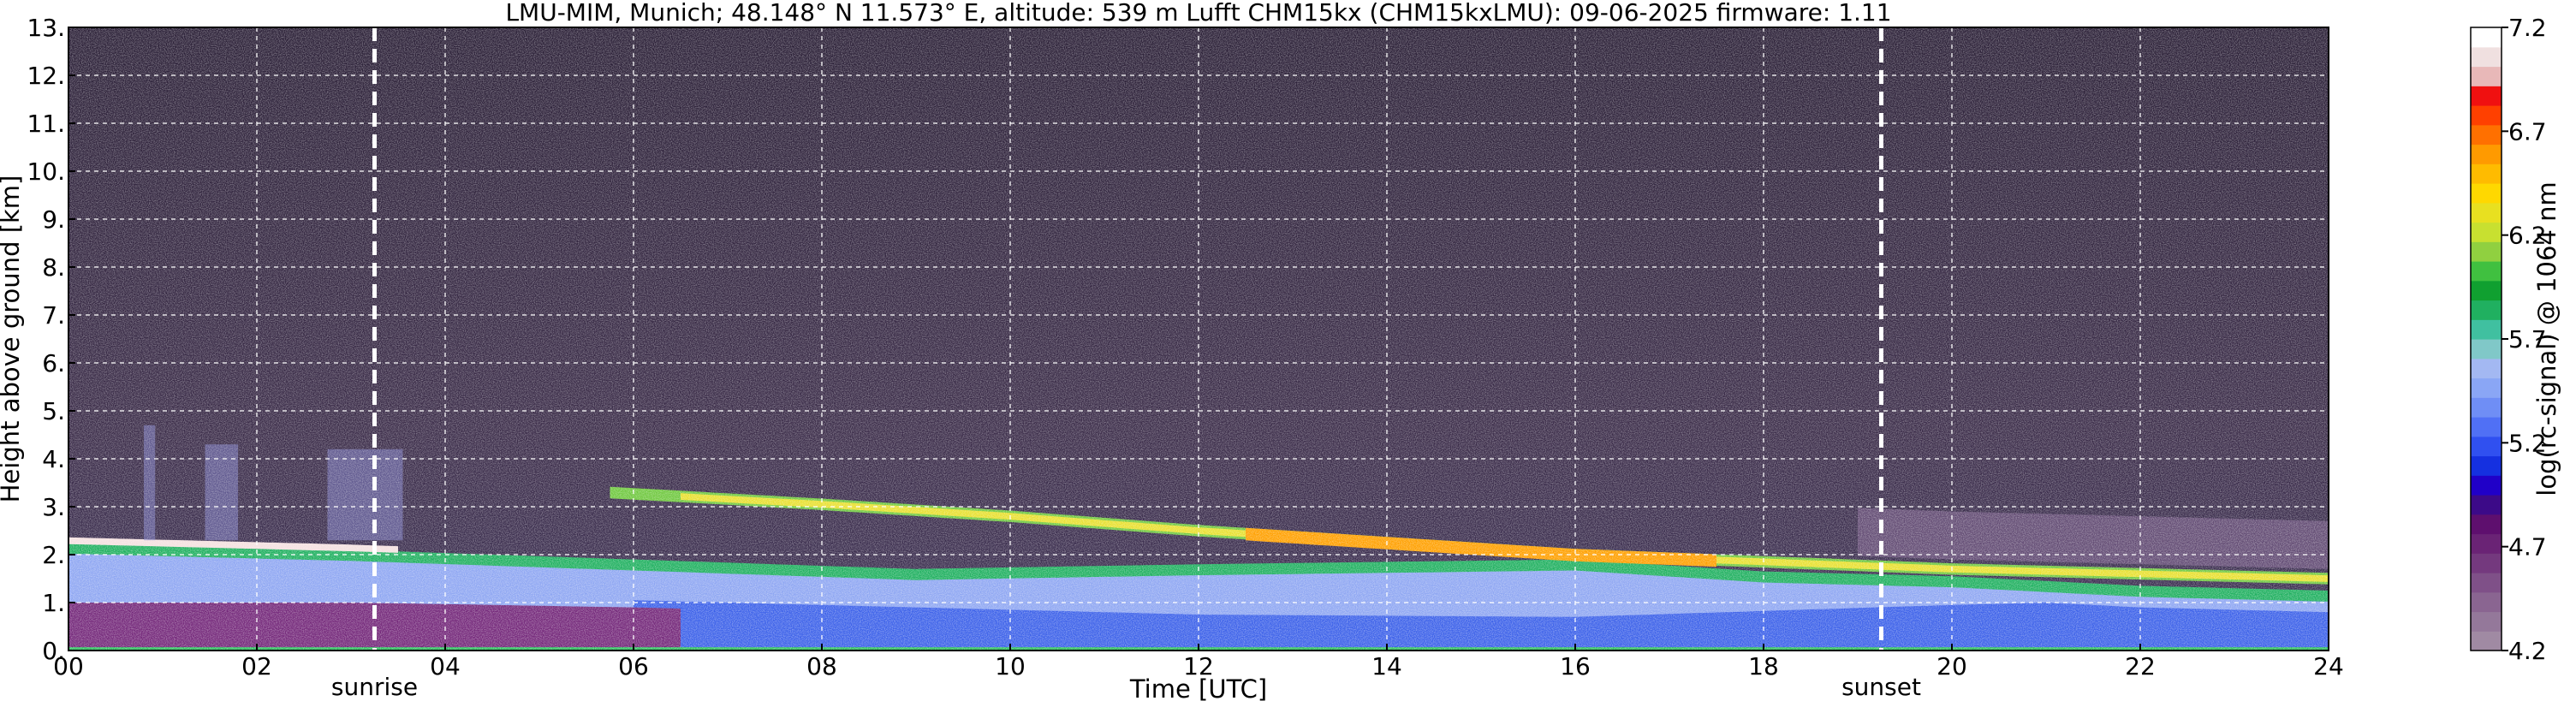 This screenshot has height=707, width=2576. What do you see at coordinates (54, 459) in the screenshot?
I see `y-tick-label: 4.` at bounding box center [54, 459].